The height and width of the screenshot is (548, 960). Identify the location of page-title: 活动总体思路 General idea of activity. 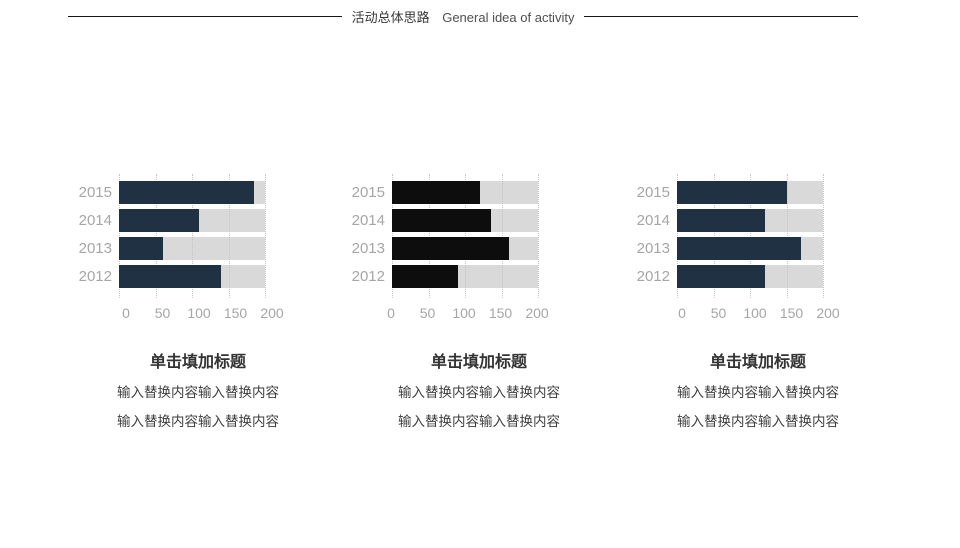
(463, 16).